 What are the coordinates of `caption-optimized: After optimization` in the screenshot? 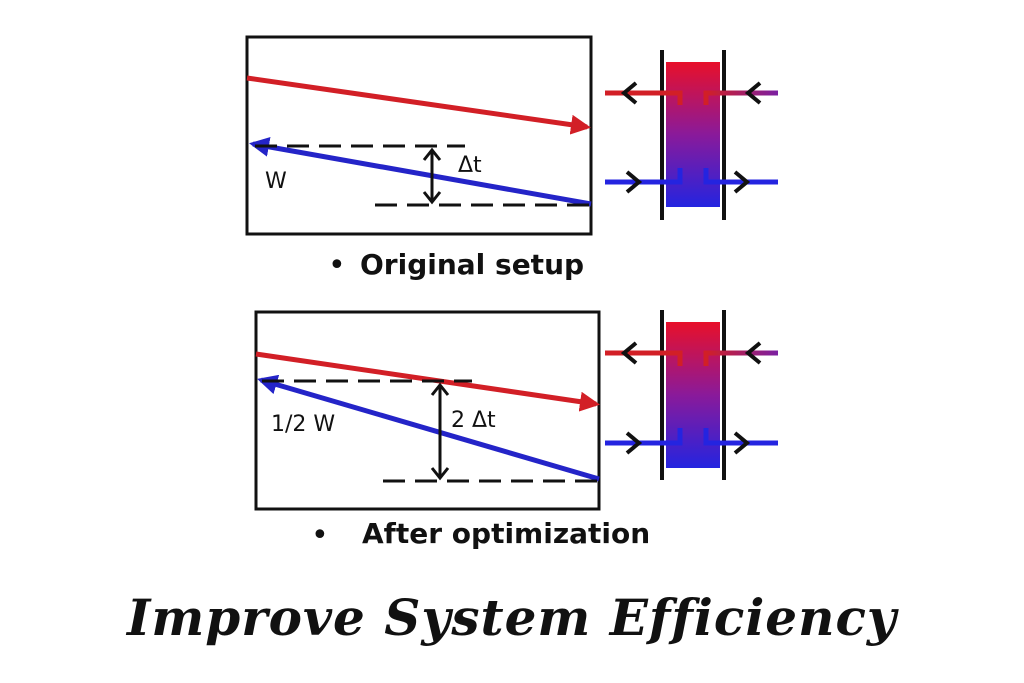 It's located at (506, 533).